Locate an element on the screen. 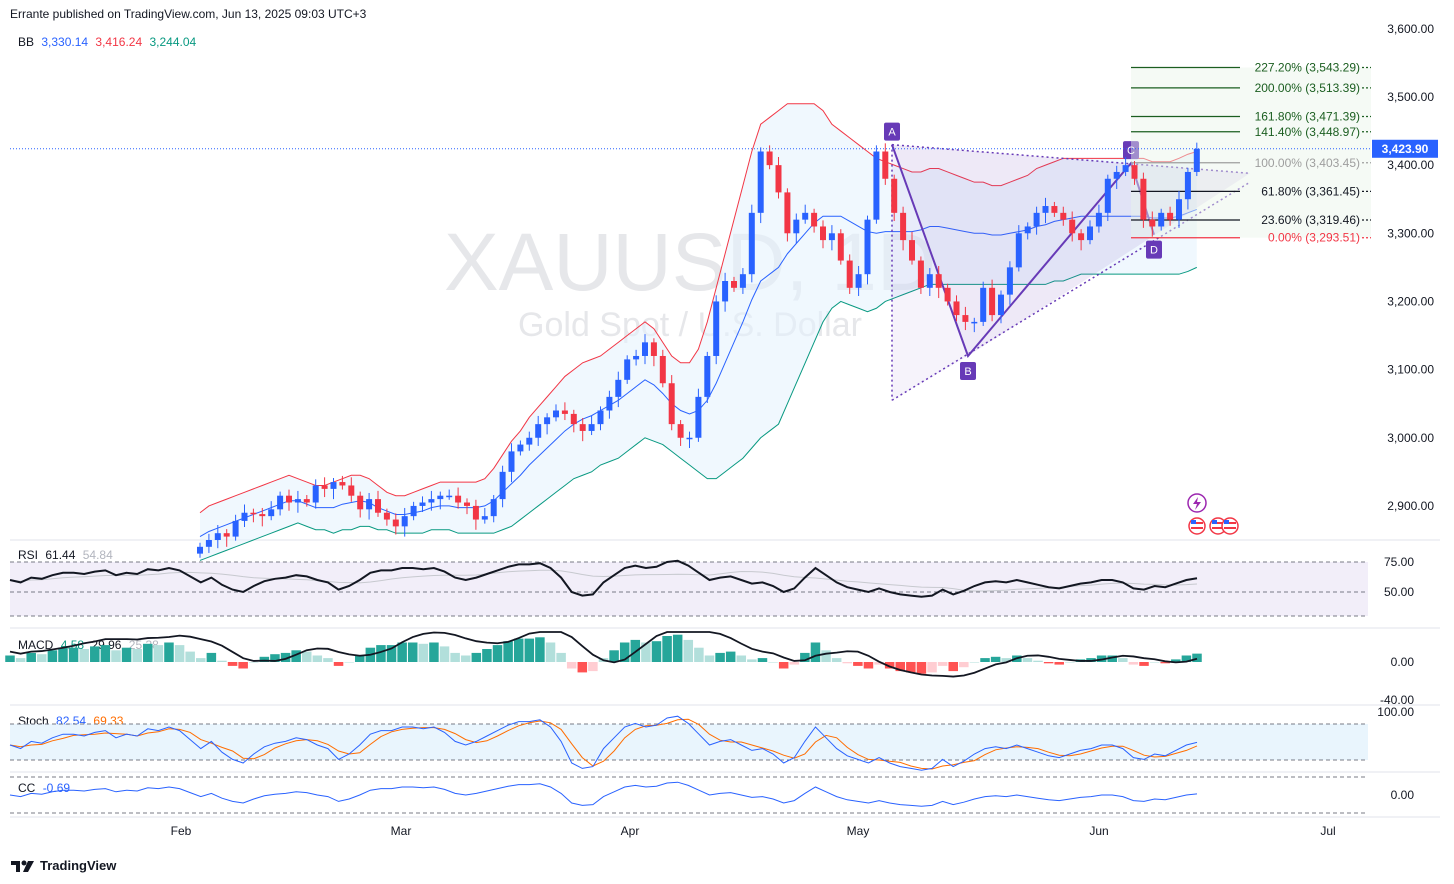 The width and height of the screenshot is (1454, 884). harmonic-point-a: A is located at coordinates (892, 131).